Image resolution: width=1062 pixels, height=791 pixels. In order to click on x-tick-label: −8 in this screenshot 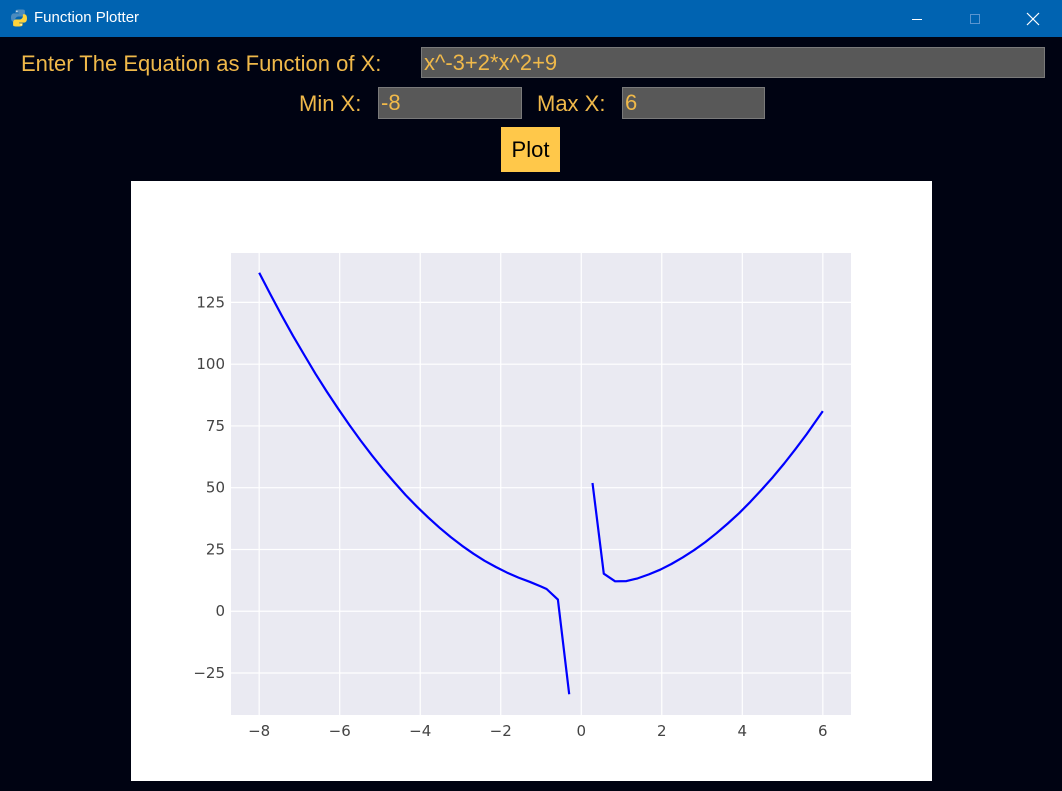, I will do `click(259, 731)`.